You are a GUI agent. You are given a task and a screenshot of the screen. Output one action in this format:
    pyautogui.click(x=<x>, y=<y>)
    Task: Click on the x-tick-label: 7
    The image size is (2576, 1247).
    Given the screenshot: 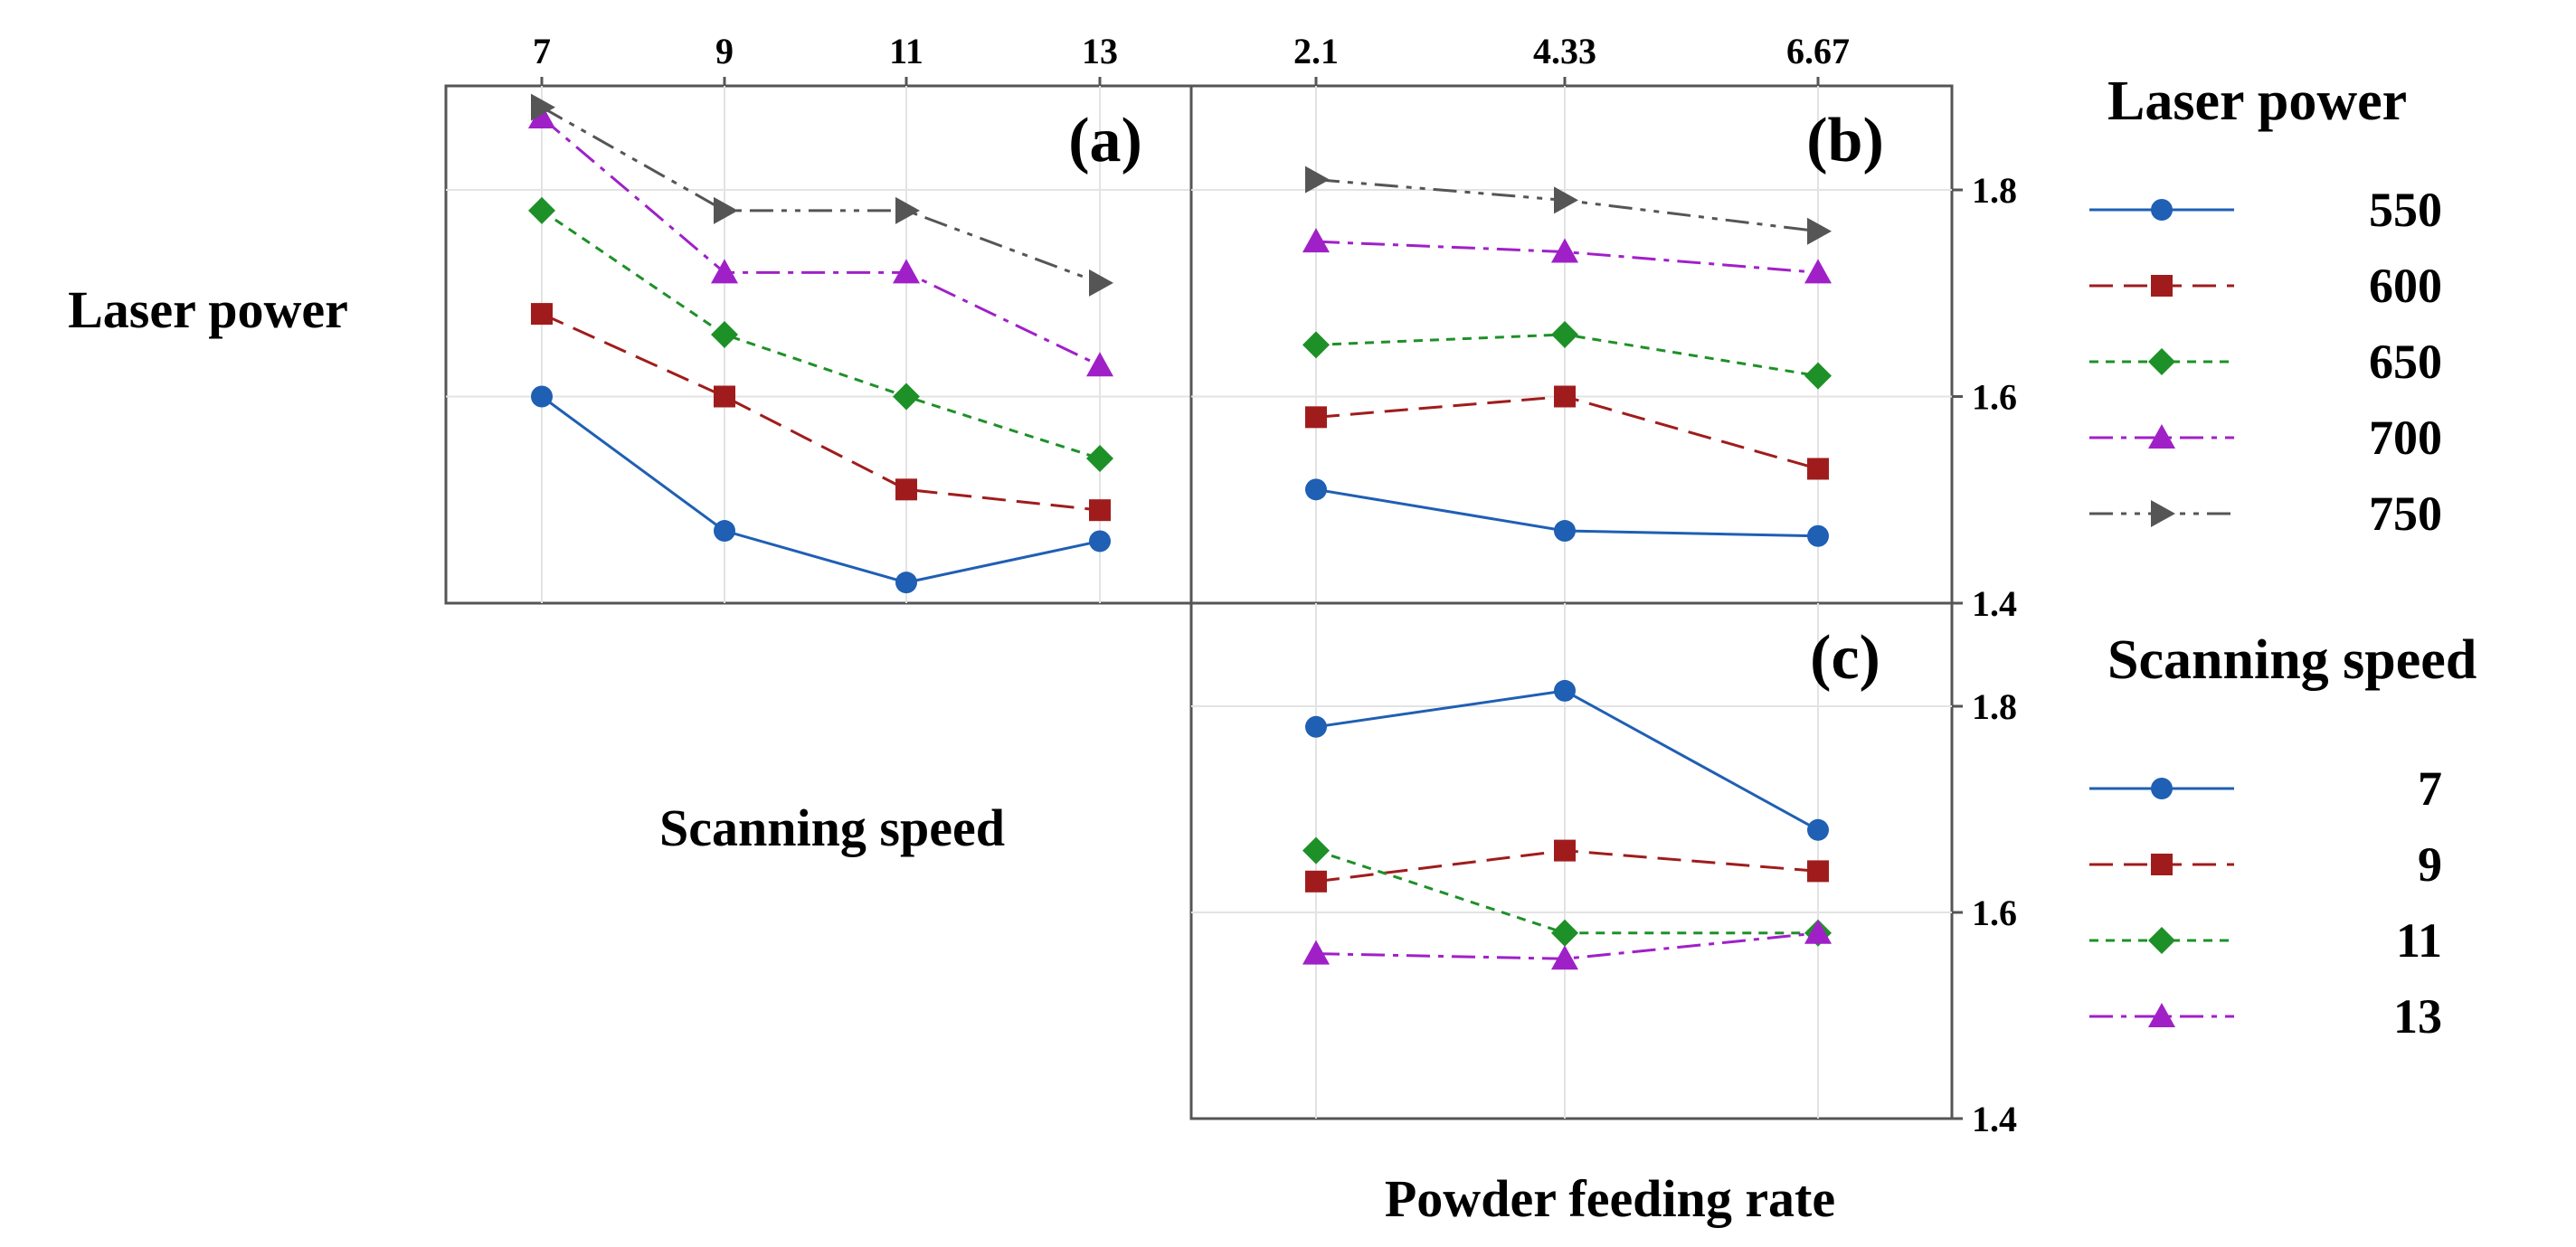 What is the action you would take?
    pyautogui.click(x=542, y=51)
    